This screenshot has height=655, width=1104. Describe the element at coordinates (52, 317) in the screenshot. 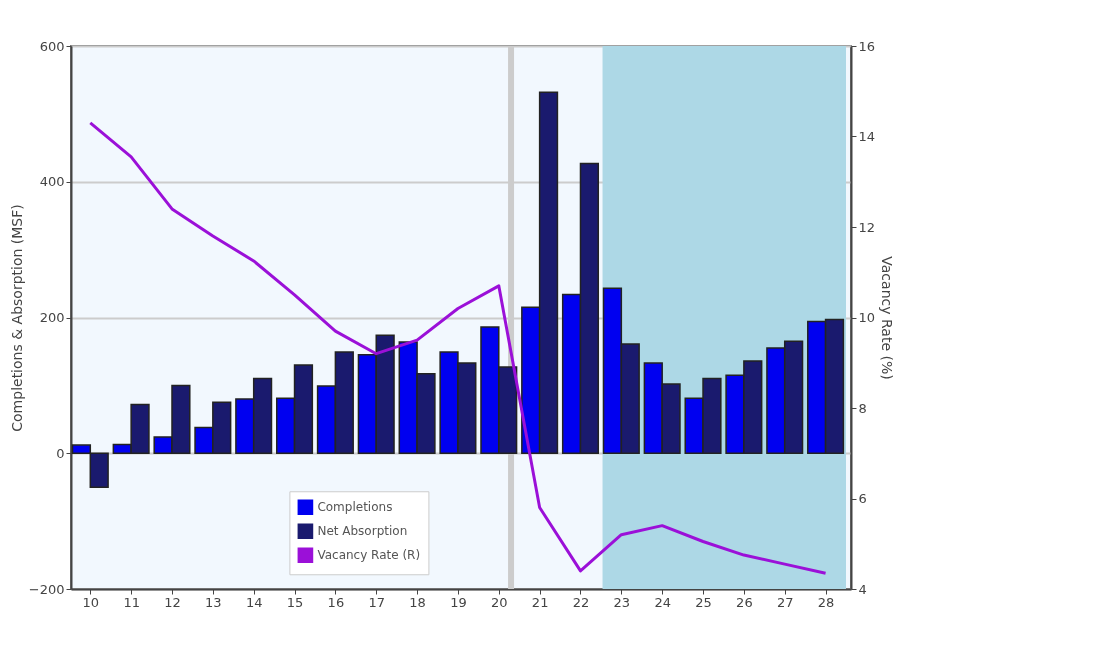

I see `y-tick-label: 200` at that location.